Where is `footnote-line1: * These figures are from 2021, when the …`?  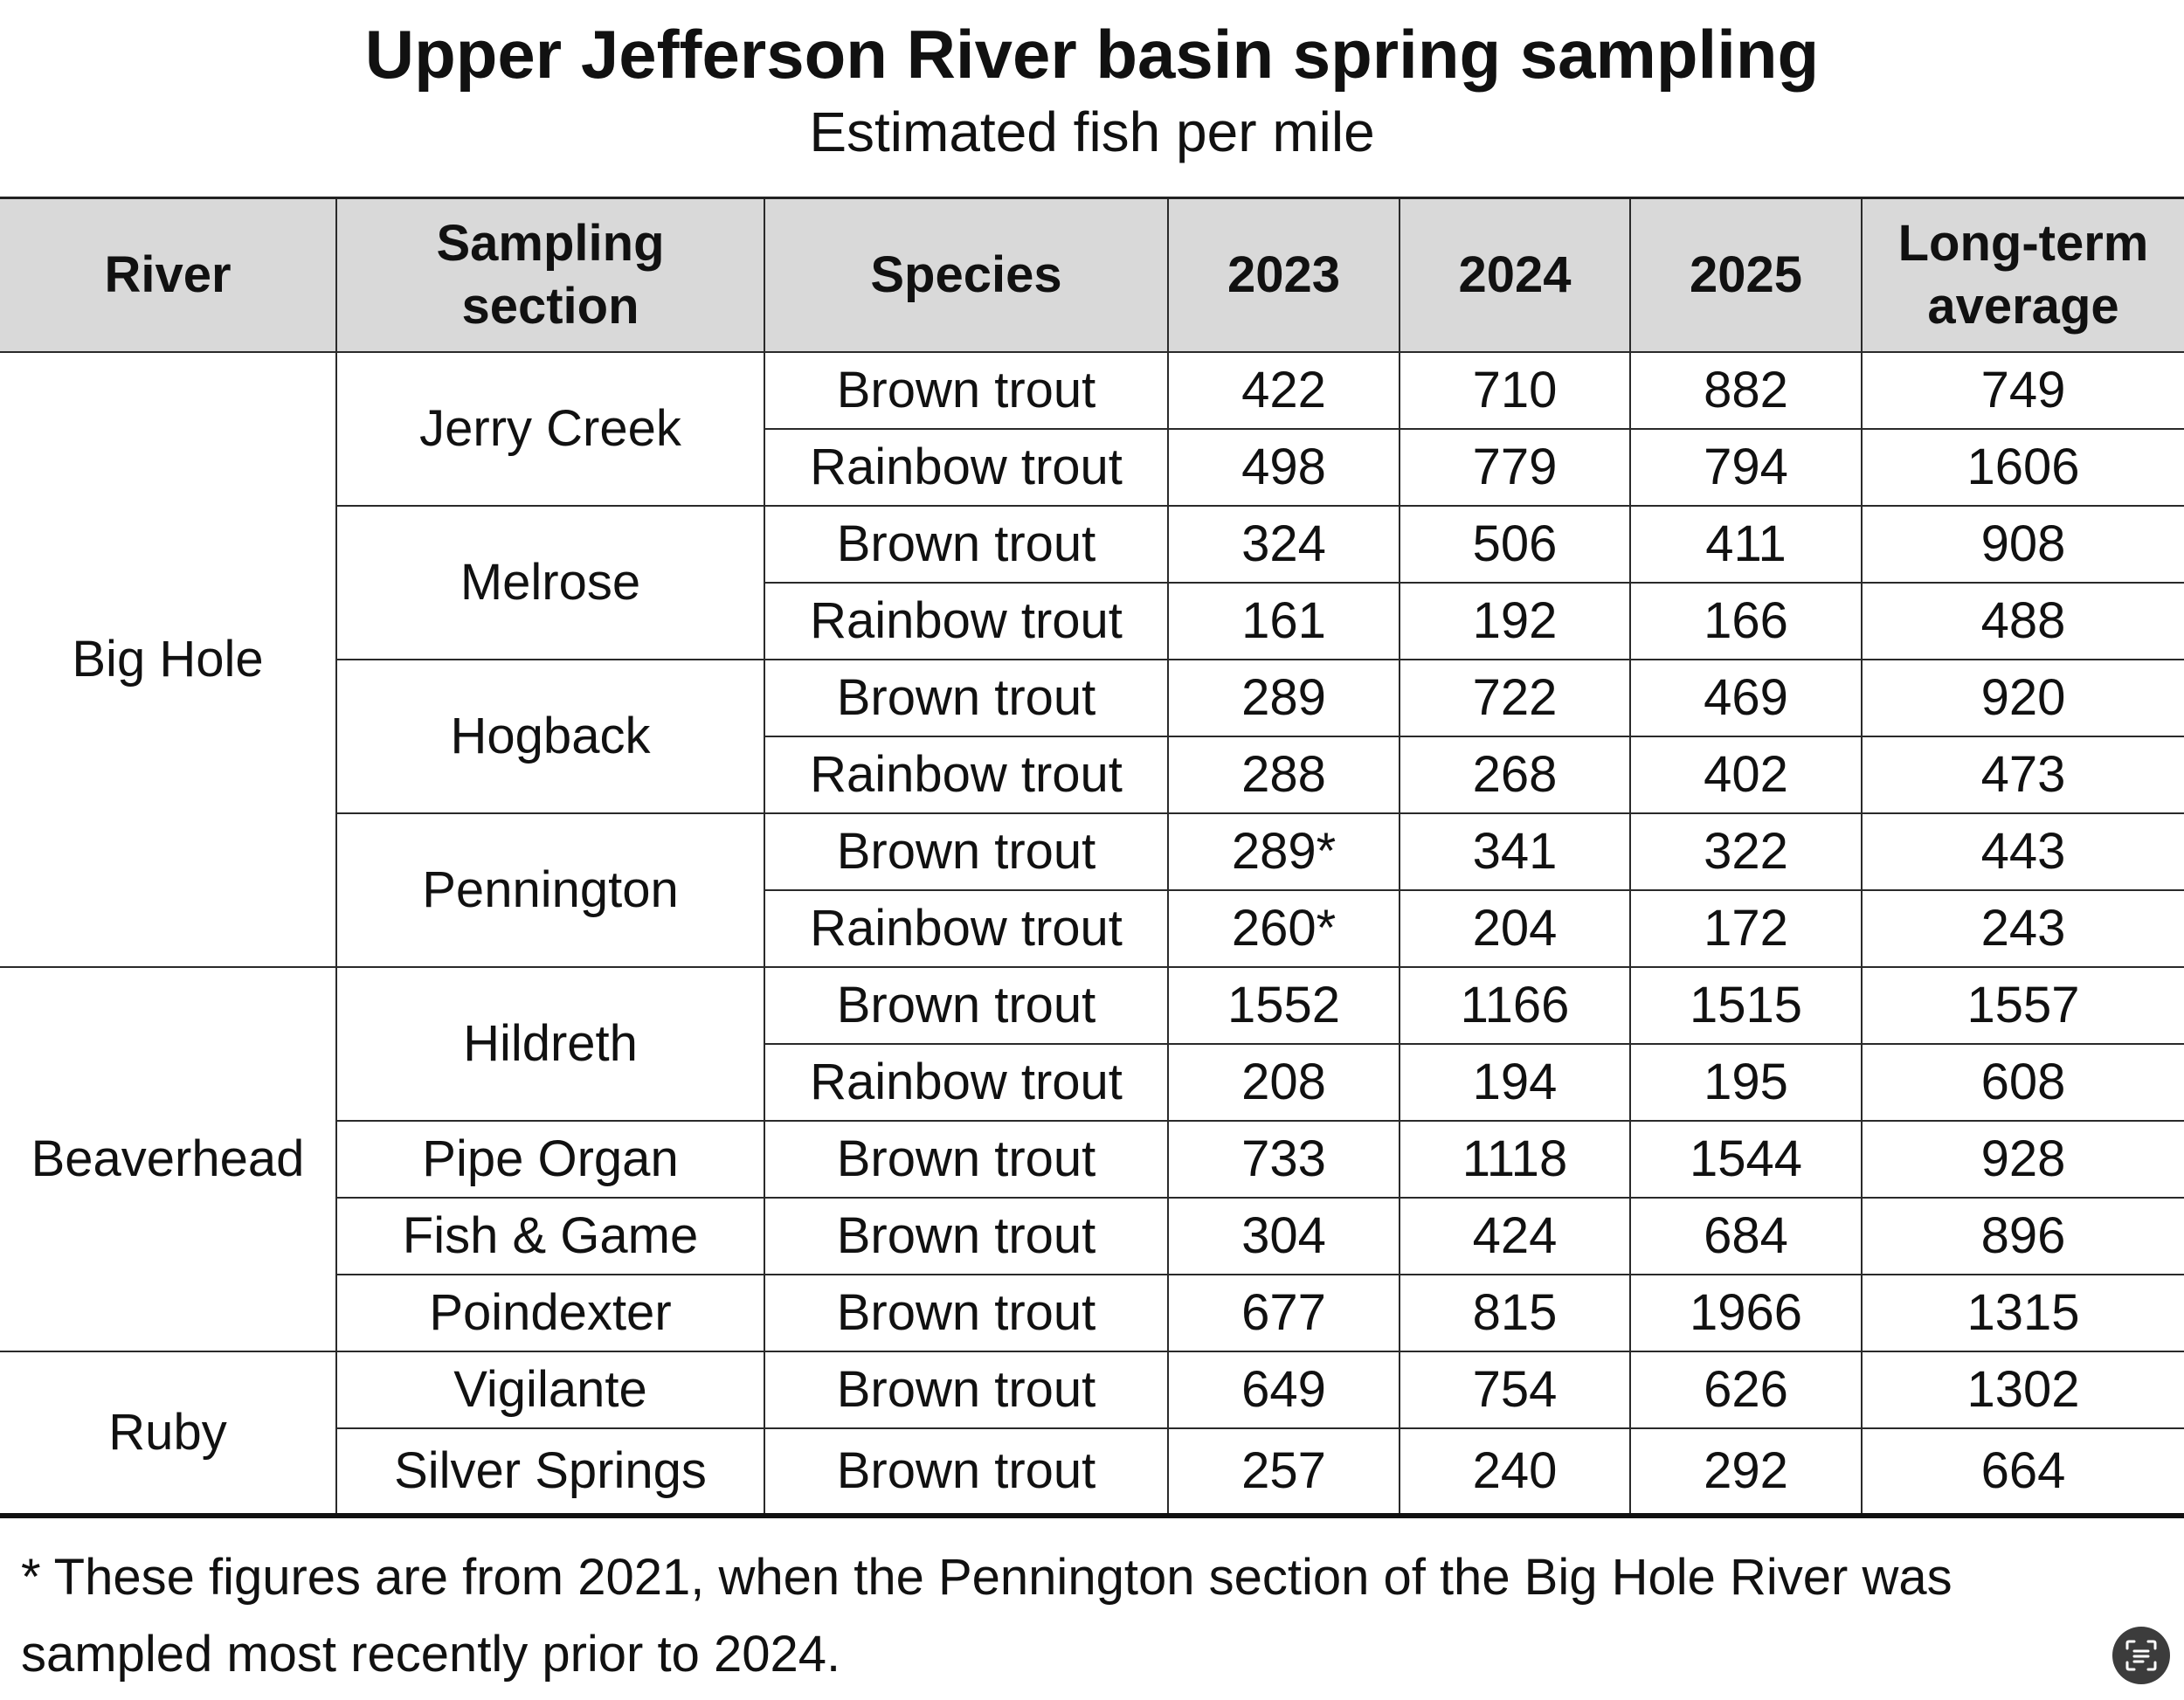
footnote-line1: * These figures are from 2021, when the … is located at coordinates (986, 1578).